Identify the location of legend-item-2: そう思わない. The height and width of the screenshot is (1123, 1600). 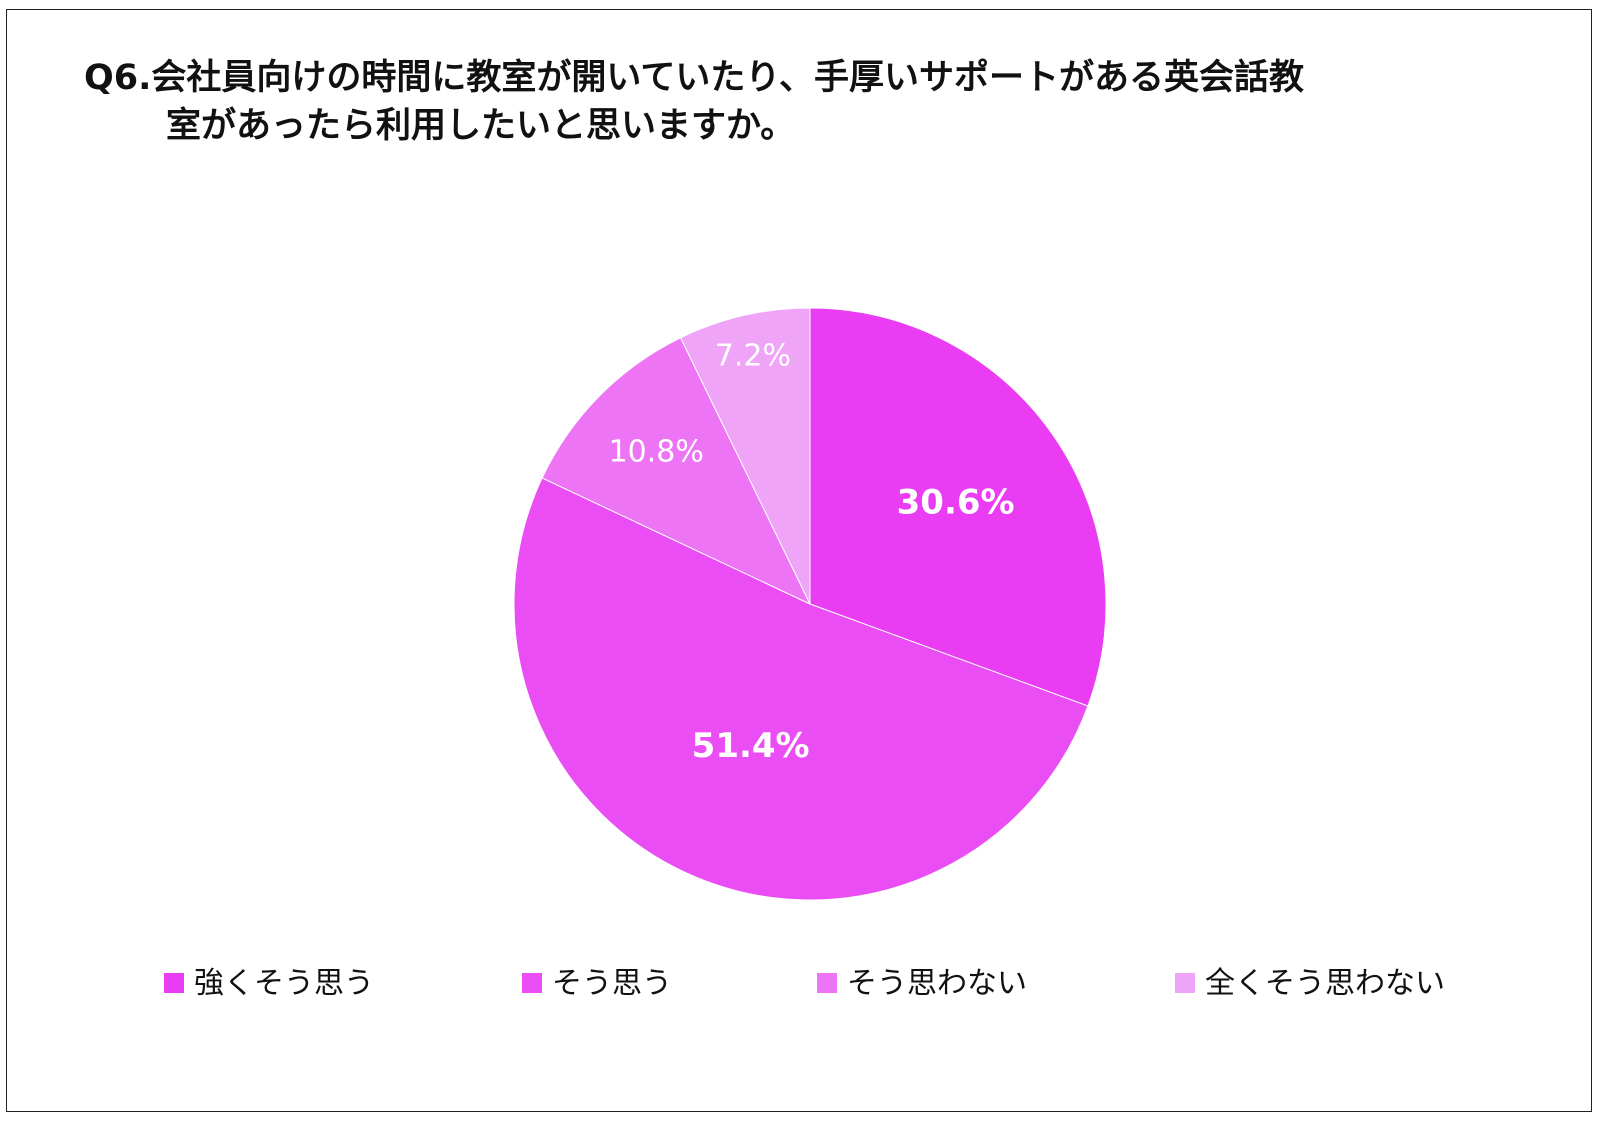
(922, 980).